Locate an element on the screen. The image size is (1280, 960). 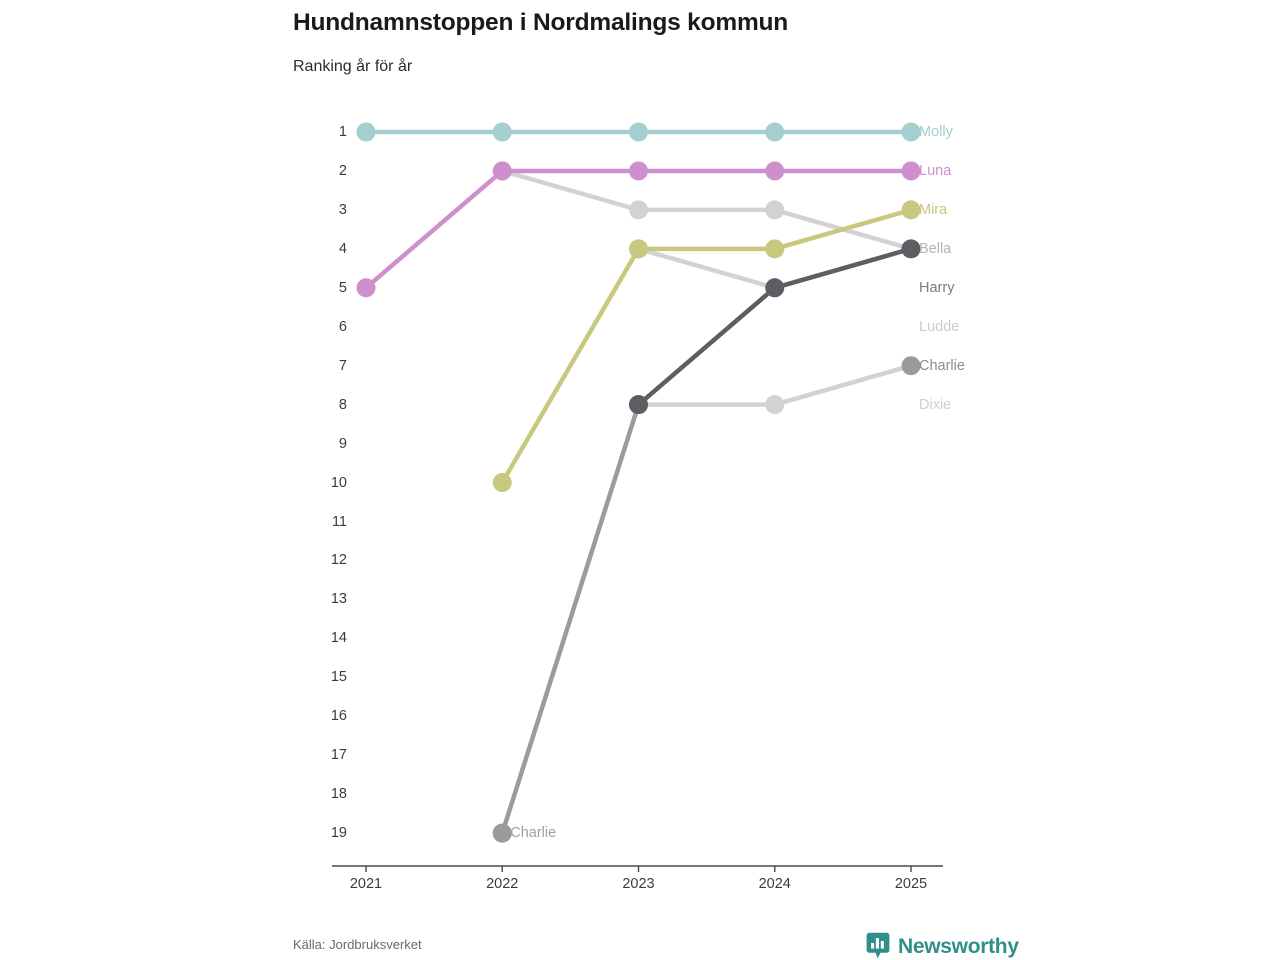
y-axis-tick-13: 13 is located at coordinates (338, 599).